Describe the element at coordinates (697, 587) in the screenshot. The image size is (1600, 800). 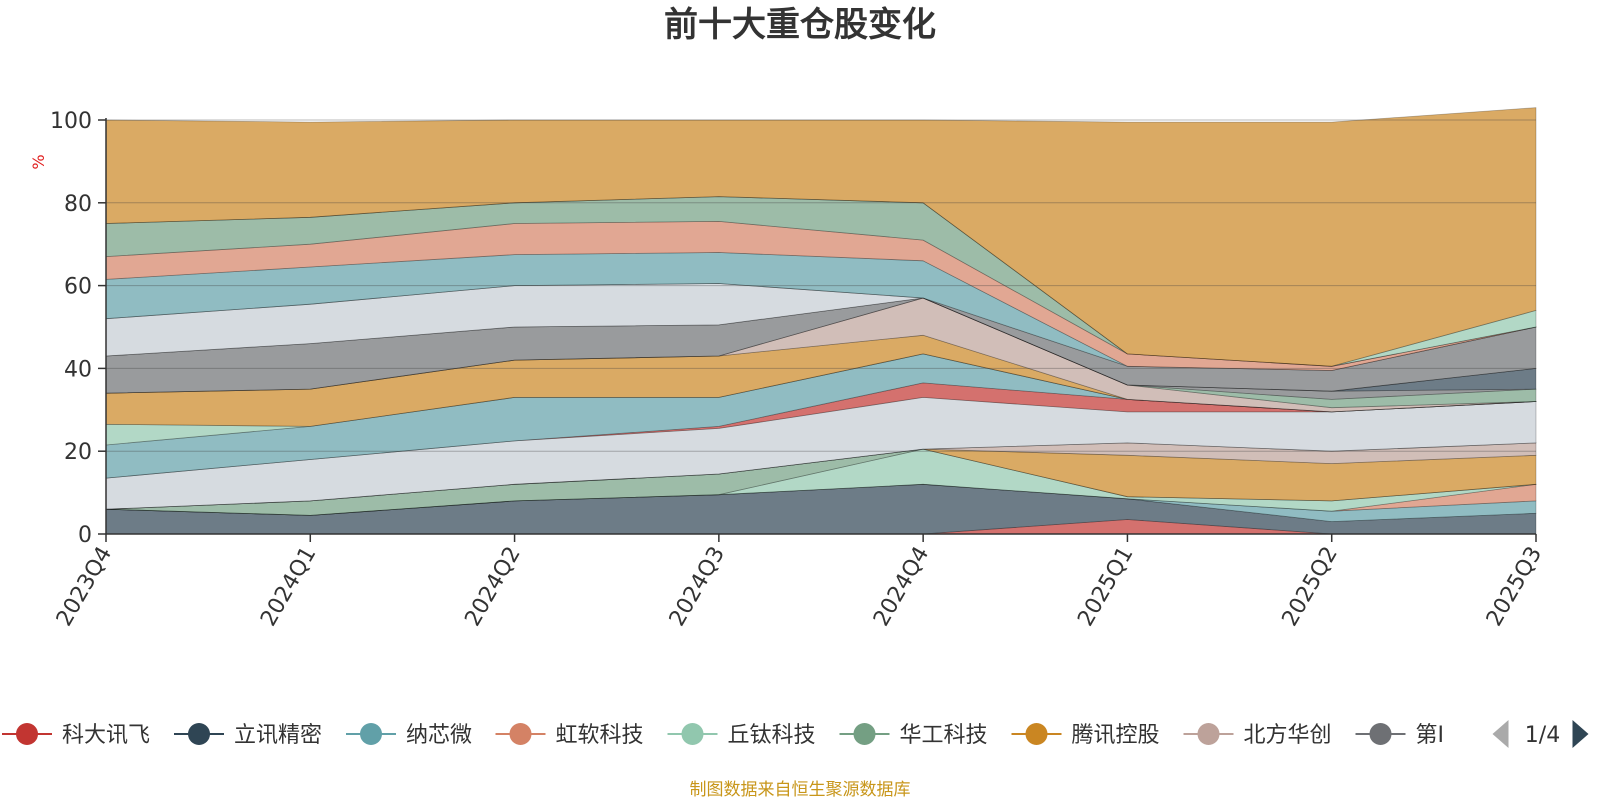
I see `x-tick-label-2024Q3: 2024Q3` at that location.